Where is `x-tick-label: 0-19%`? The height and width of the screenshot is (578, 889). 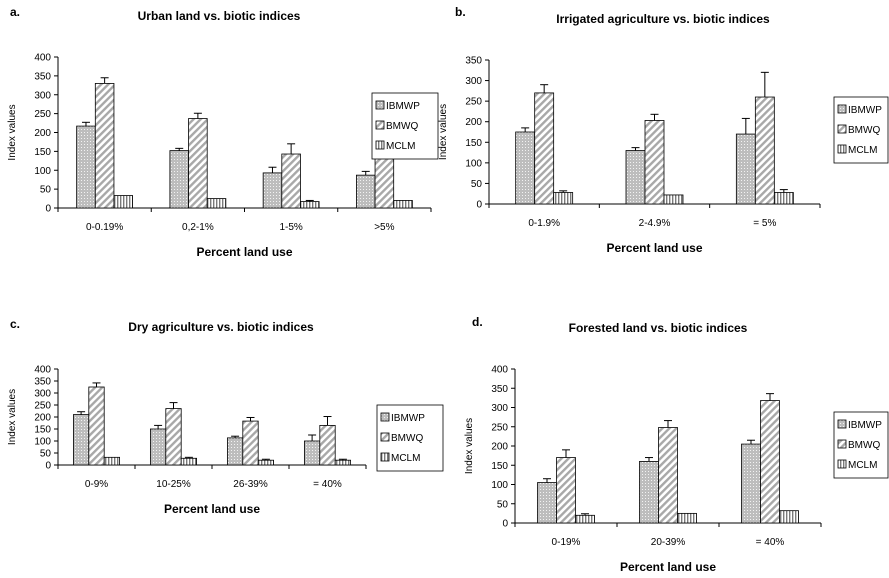 x-tick-label: 0-19% is located at coordinates (566, 542).